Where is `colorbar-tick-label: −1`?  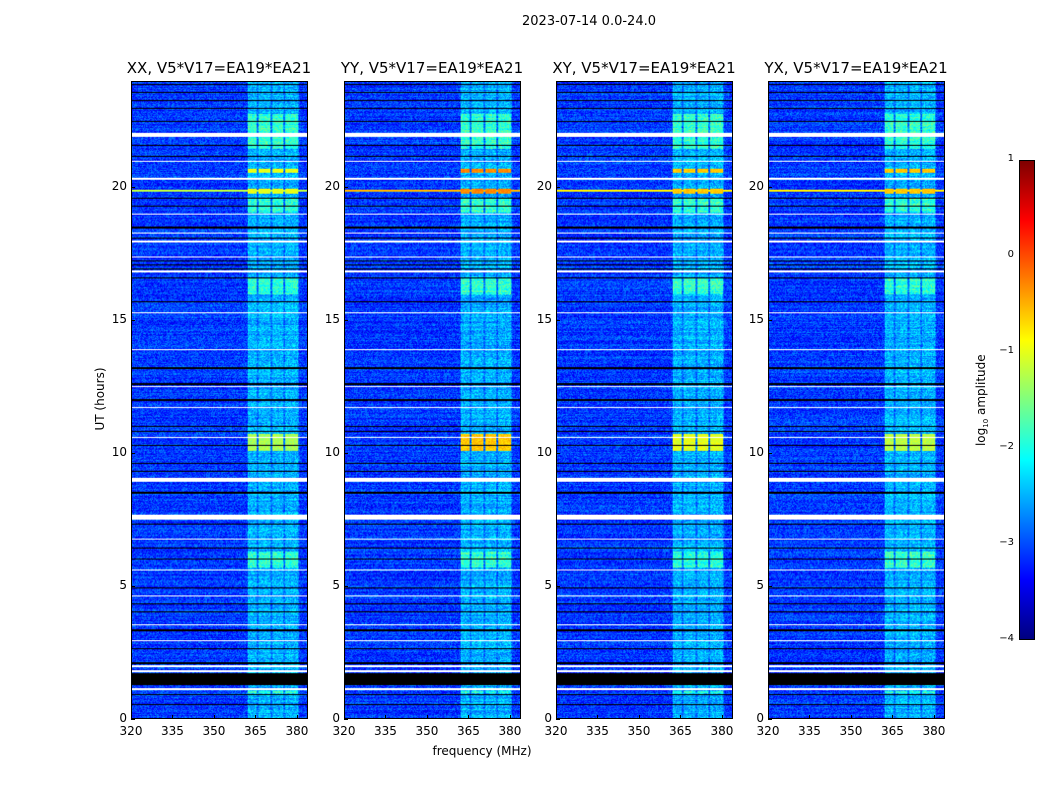 colorbar-tick-label: −1 is located at coordinates (1006, 350).